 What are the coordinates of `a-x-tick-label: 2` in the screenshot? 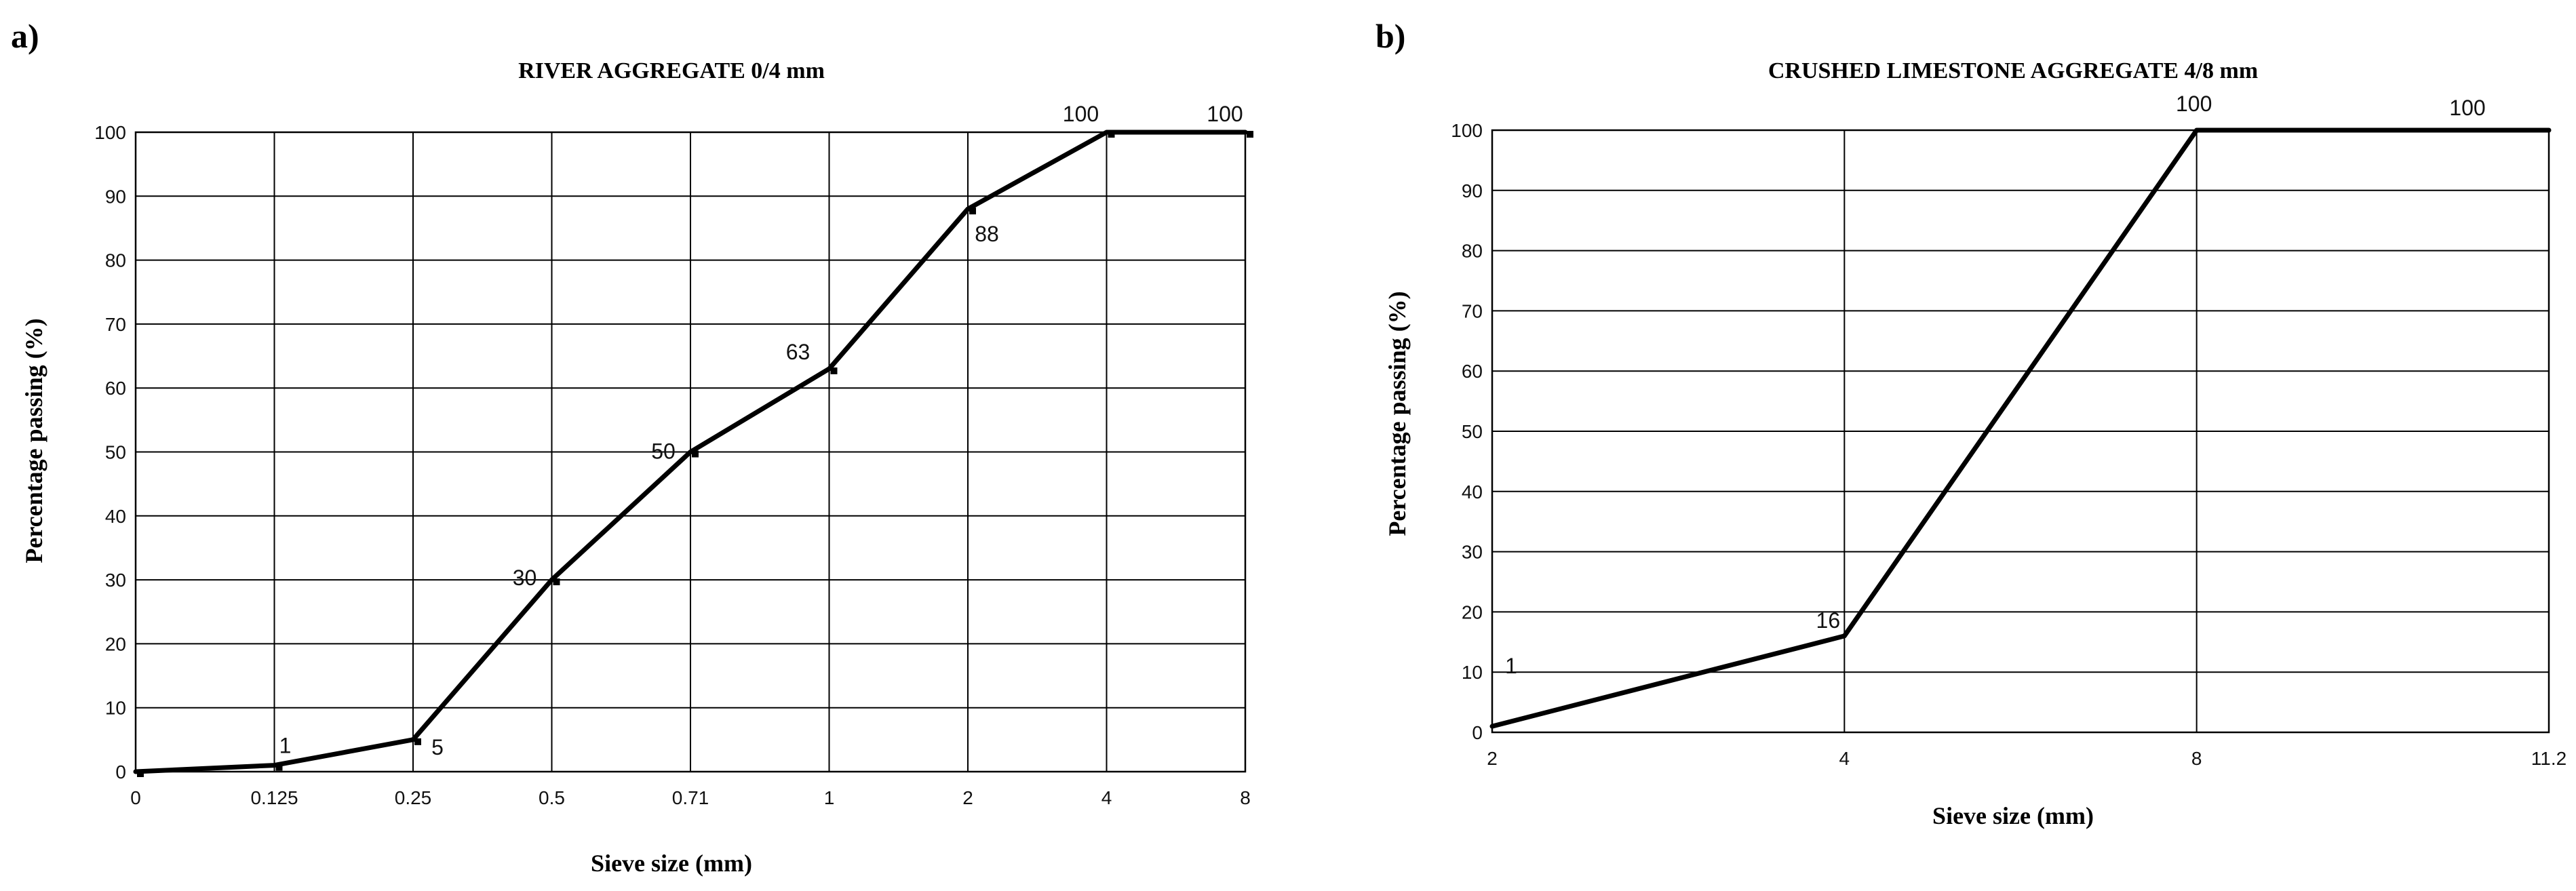 It's located at (967, 797).